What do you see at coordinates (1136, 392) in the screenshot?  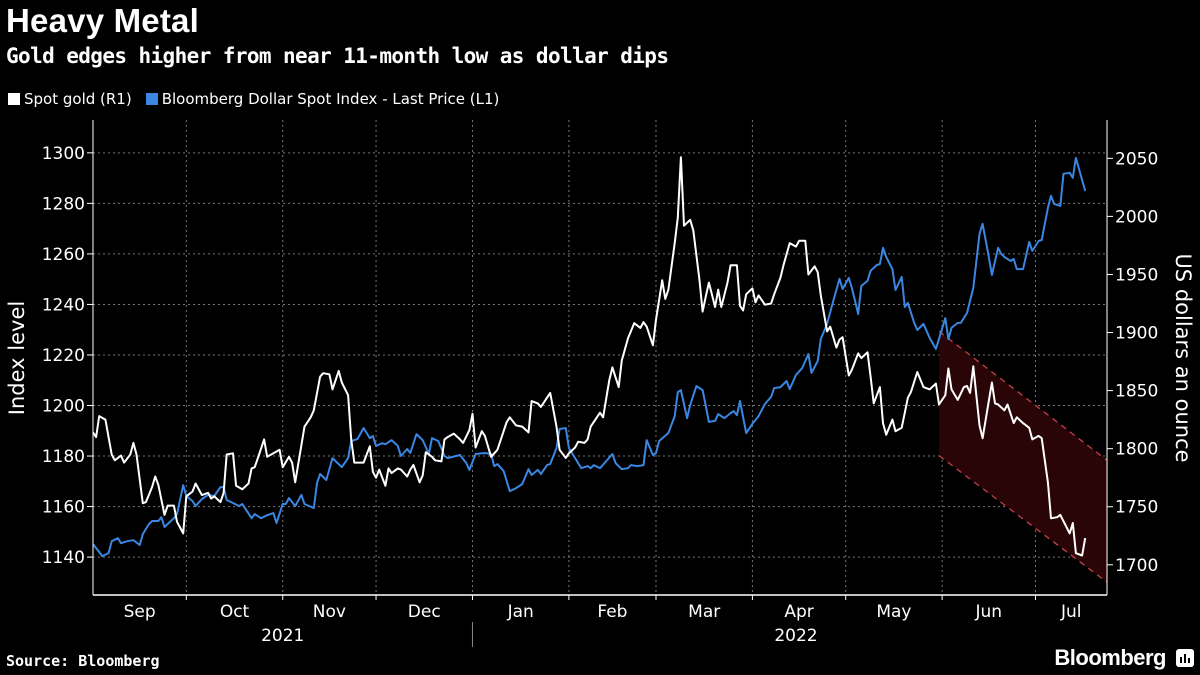 I see `y-right-tick-label: 1850` at bounding box center [1136, 392].